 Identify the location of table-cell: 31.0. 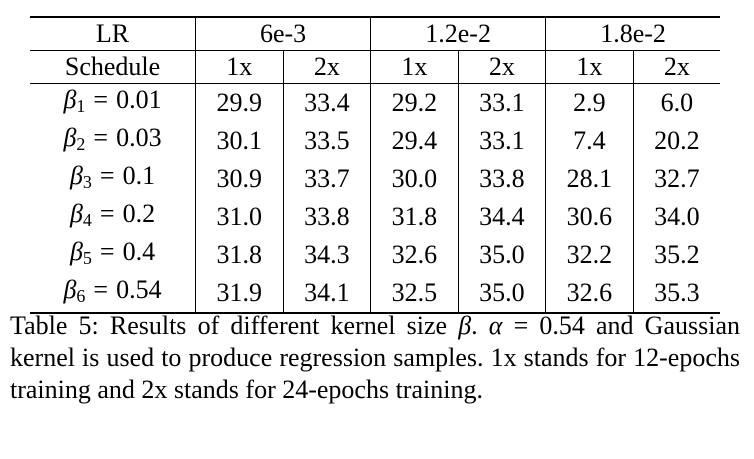
(239, 217).